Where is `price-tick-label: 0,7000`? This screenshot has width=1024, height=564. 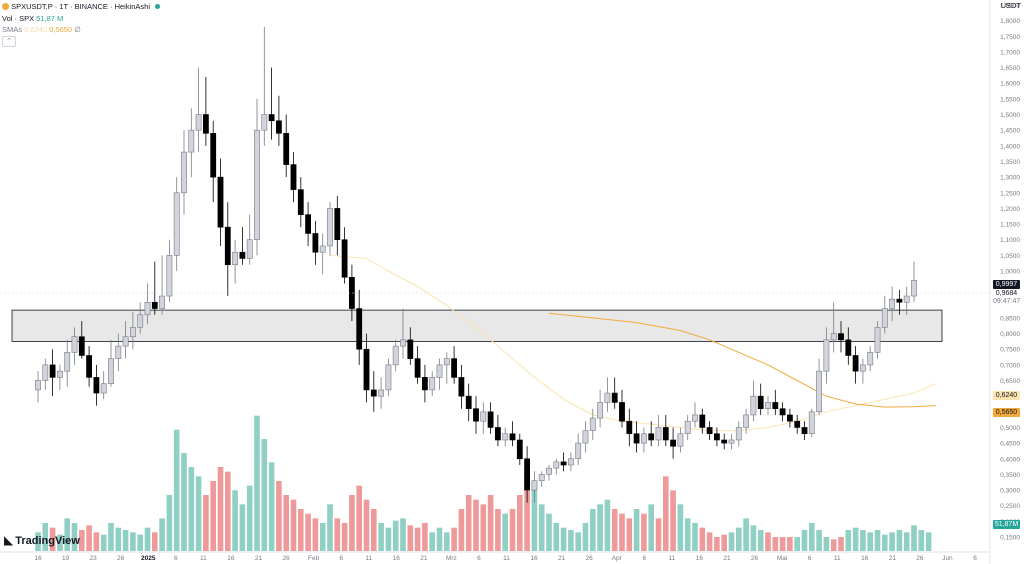
price-tick-label: 0,7000 is located at coordinates (1010, 365).